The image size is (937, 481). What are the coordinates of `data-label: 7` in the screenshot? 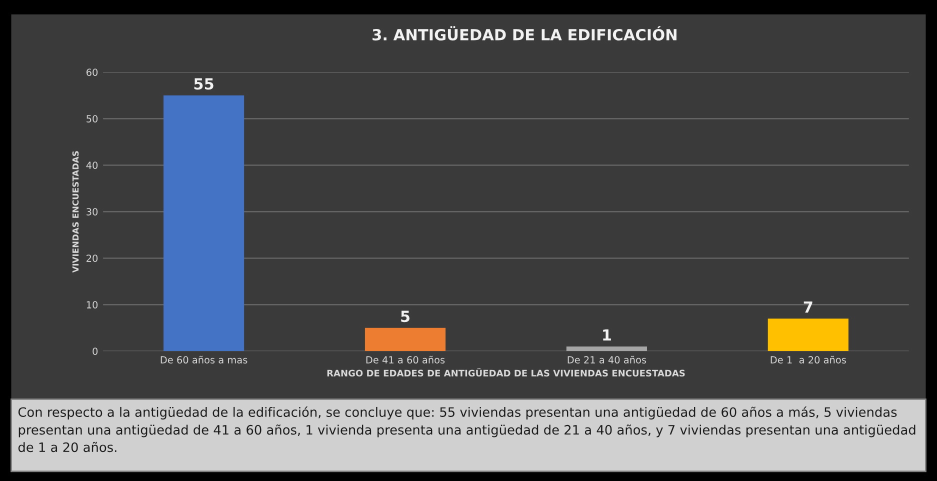 It's located at (808, 307).